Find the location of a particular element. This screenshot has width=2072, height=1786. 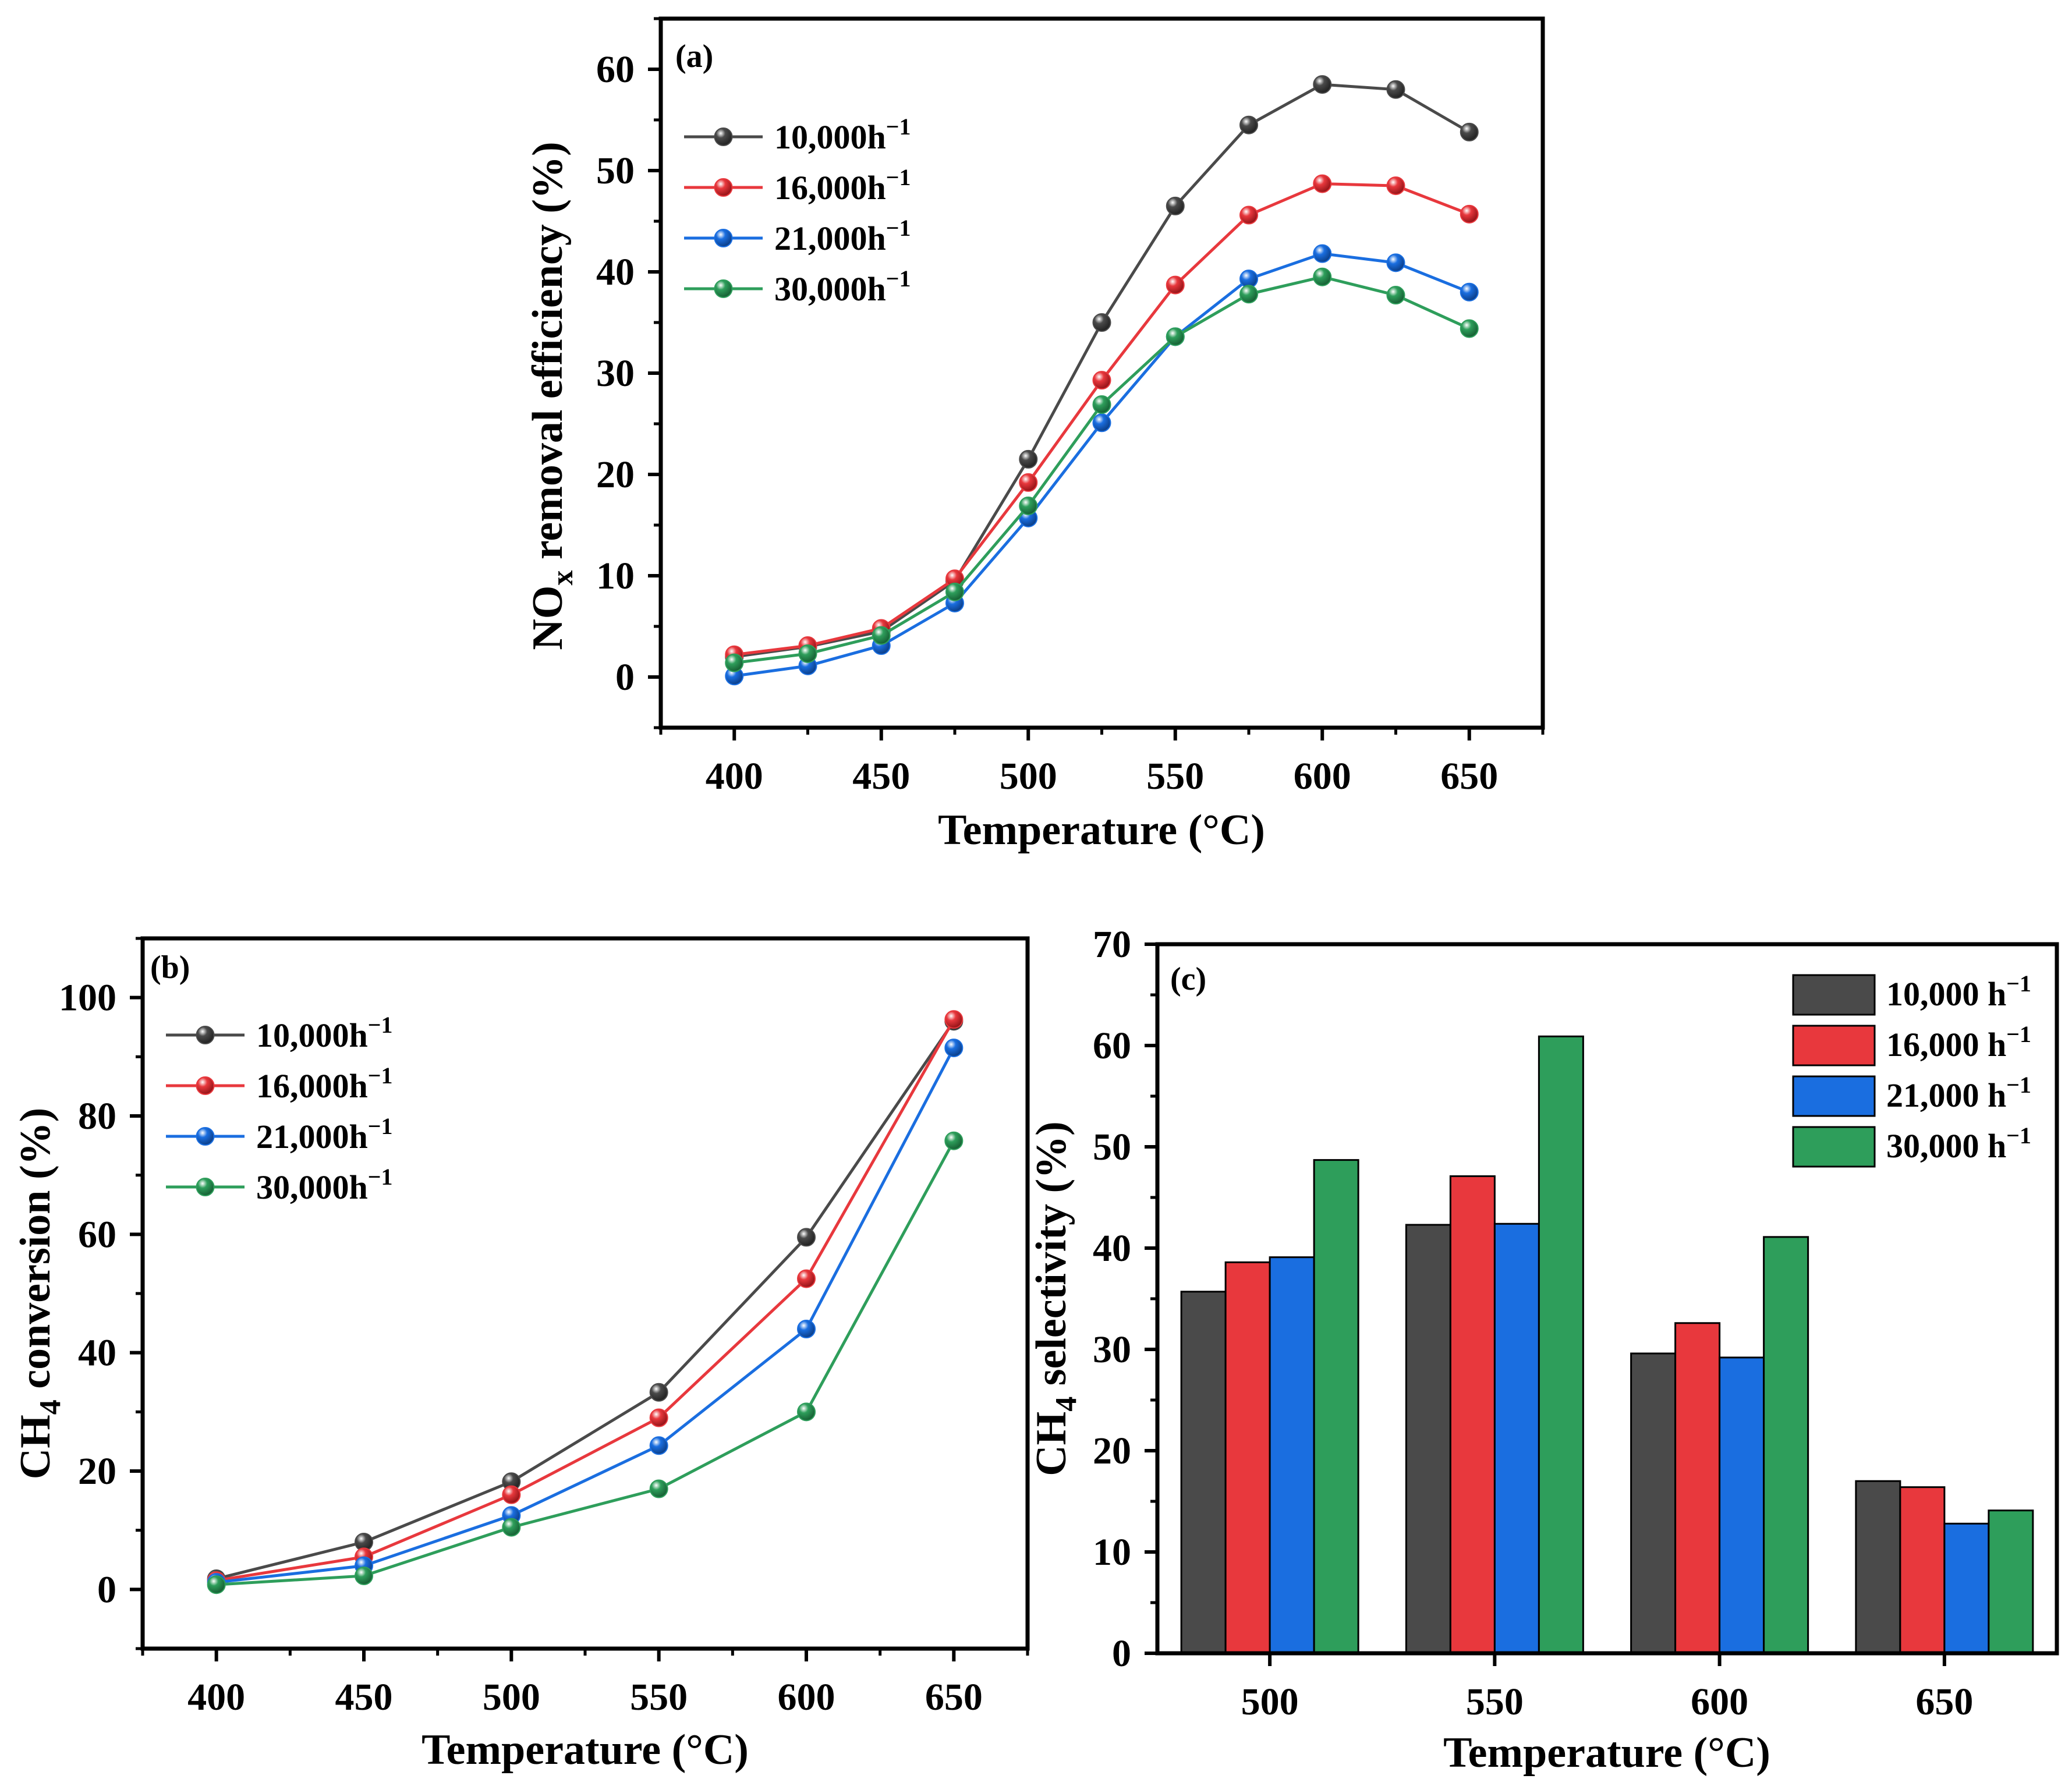

y-tick-label: 100 is located at coordinates (87, 998).